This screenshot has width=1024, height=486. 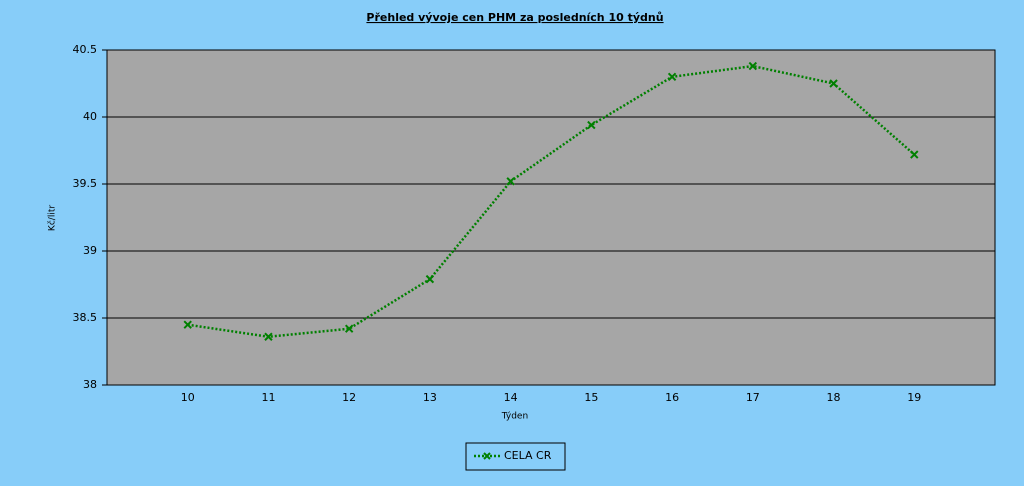 What do you see at coordinates (514, 417) in the screenshot?
I see `x-axis-label: Týden` at bounding box center [514, 417].